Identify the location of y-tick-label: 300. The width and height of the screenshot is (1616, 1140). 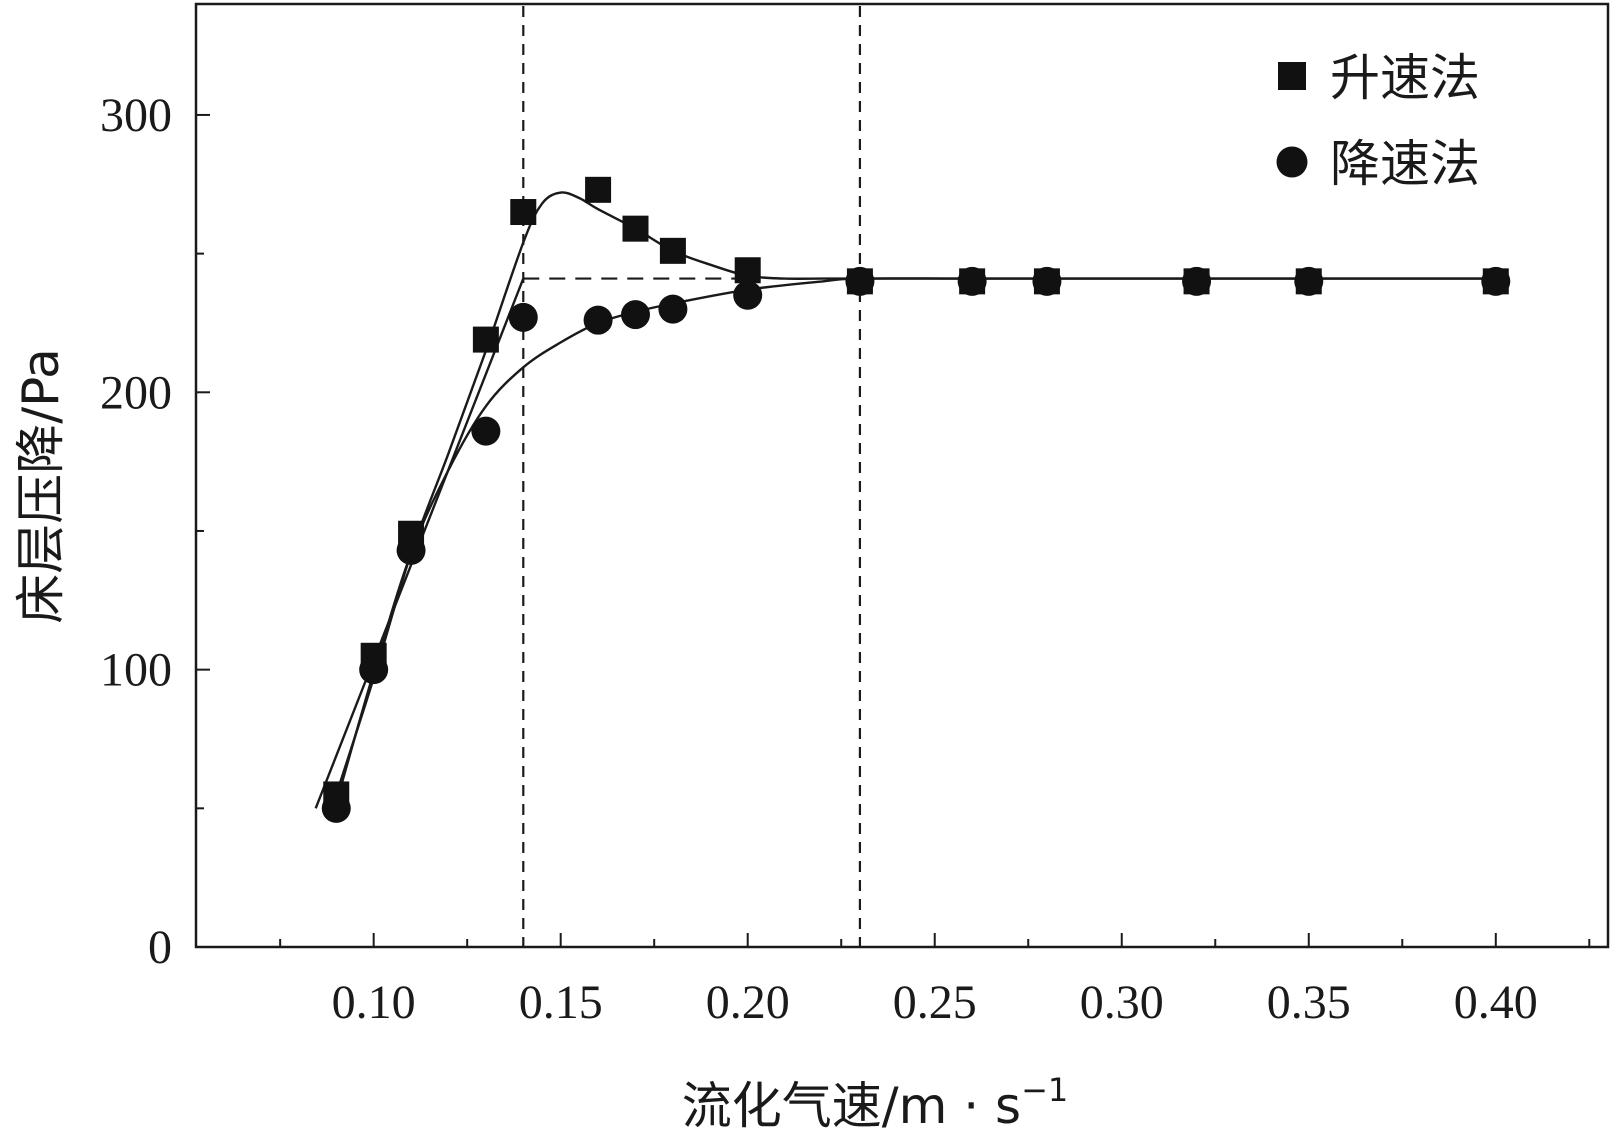
(136, 115).